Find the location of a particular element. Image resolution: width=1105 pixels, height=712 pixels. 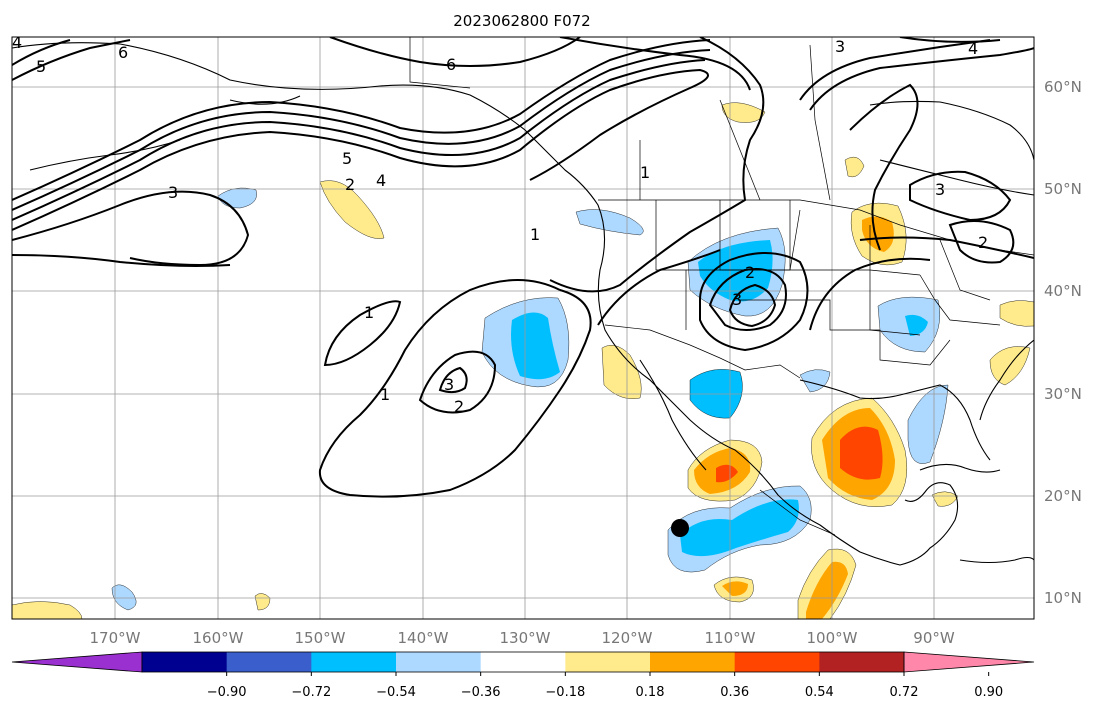

lon-tick-label: 130°W is located at coordinates (525, 638).